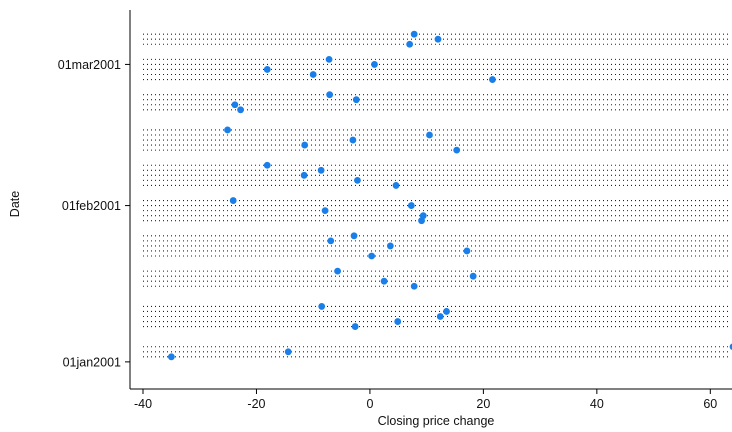 This screenshot has width=732, height=432. Describe the element at coordinates (91, 206) in the screenshot. I see `y-tick-label: 01feb2001` at that location.